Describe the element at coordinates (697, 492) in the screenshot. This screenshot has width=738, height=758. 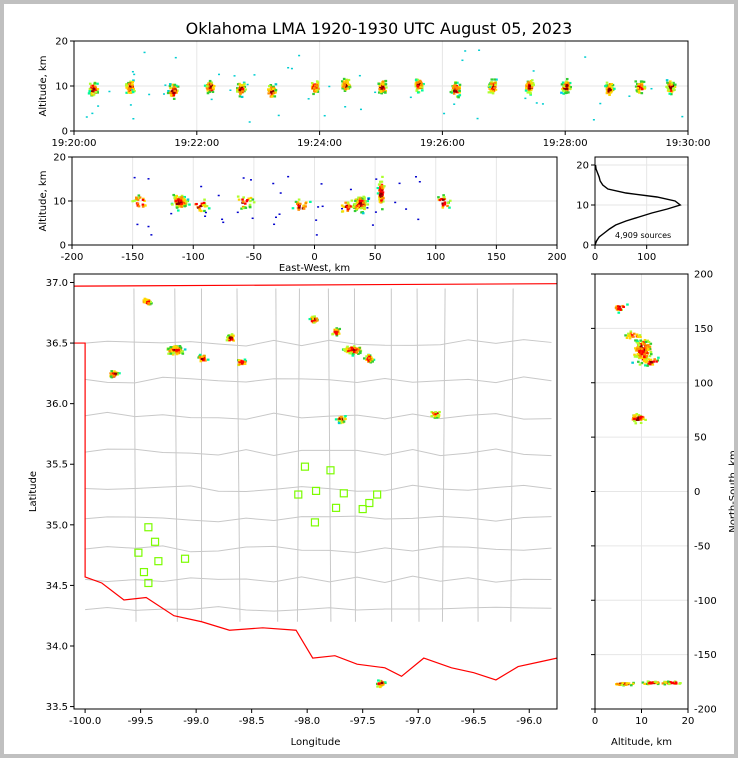
I see `tick-label-y: 0` at that location.